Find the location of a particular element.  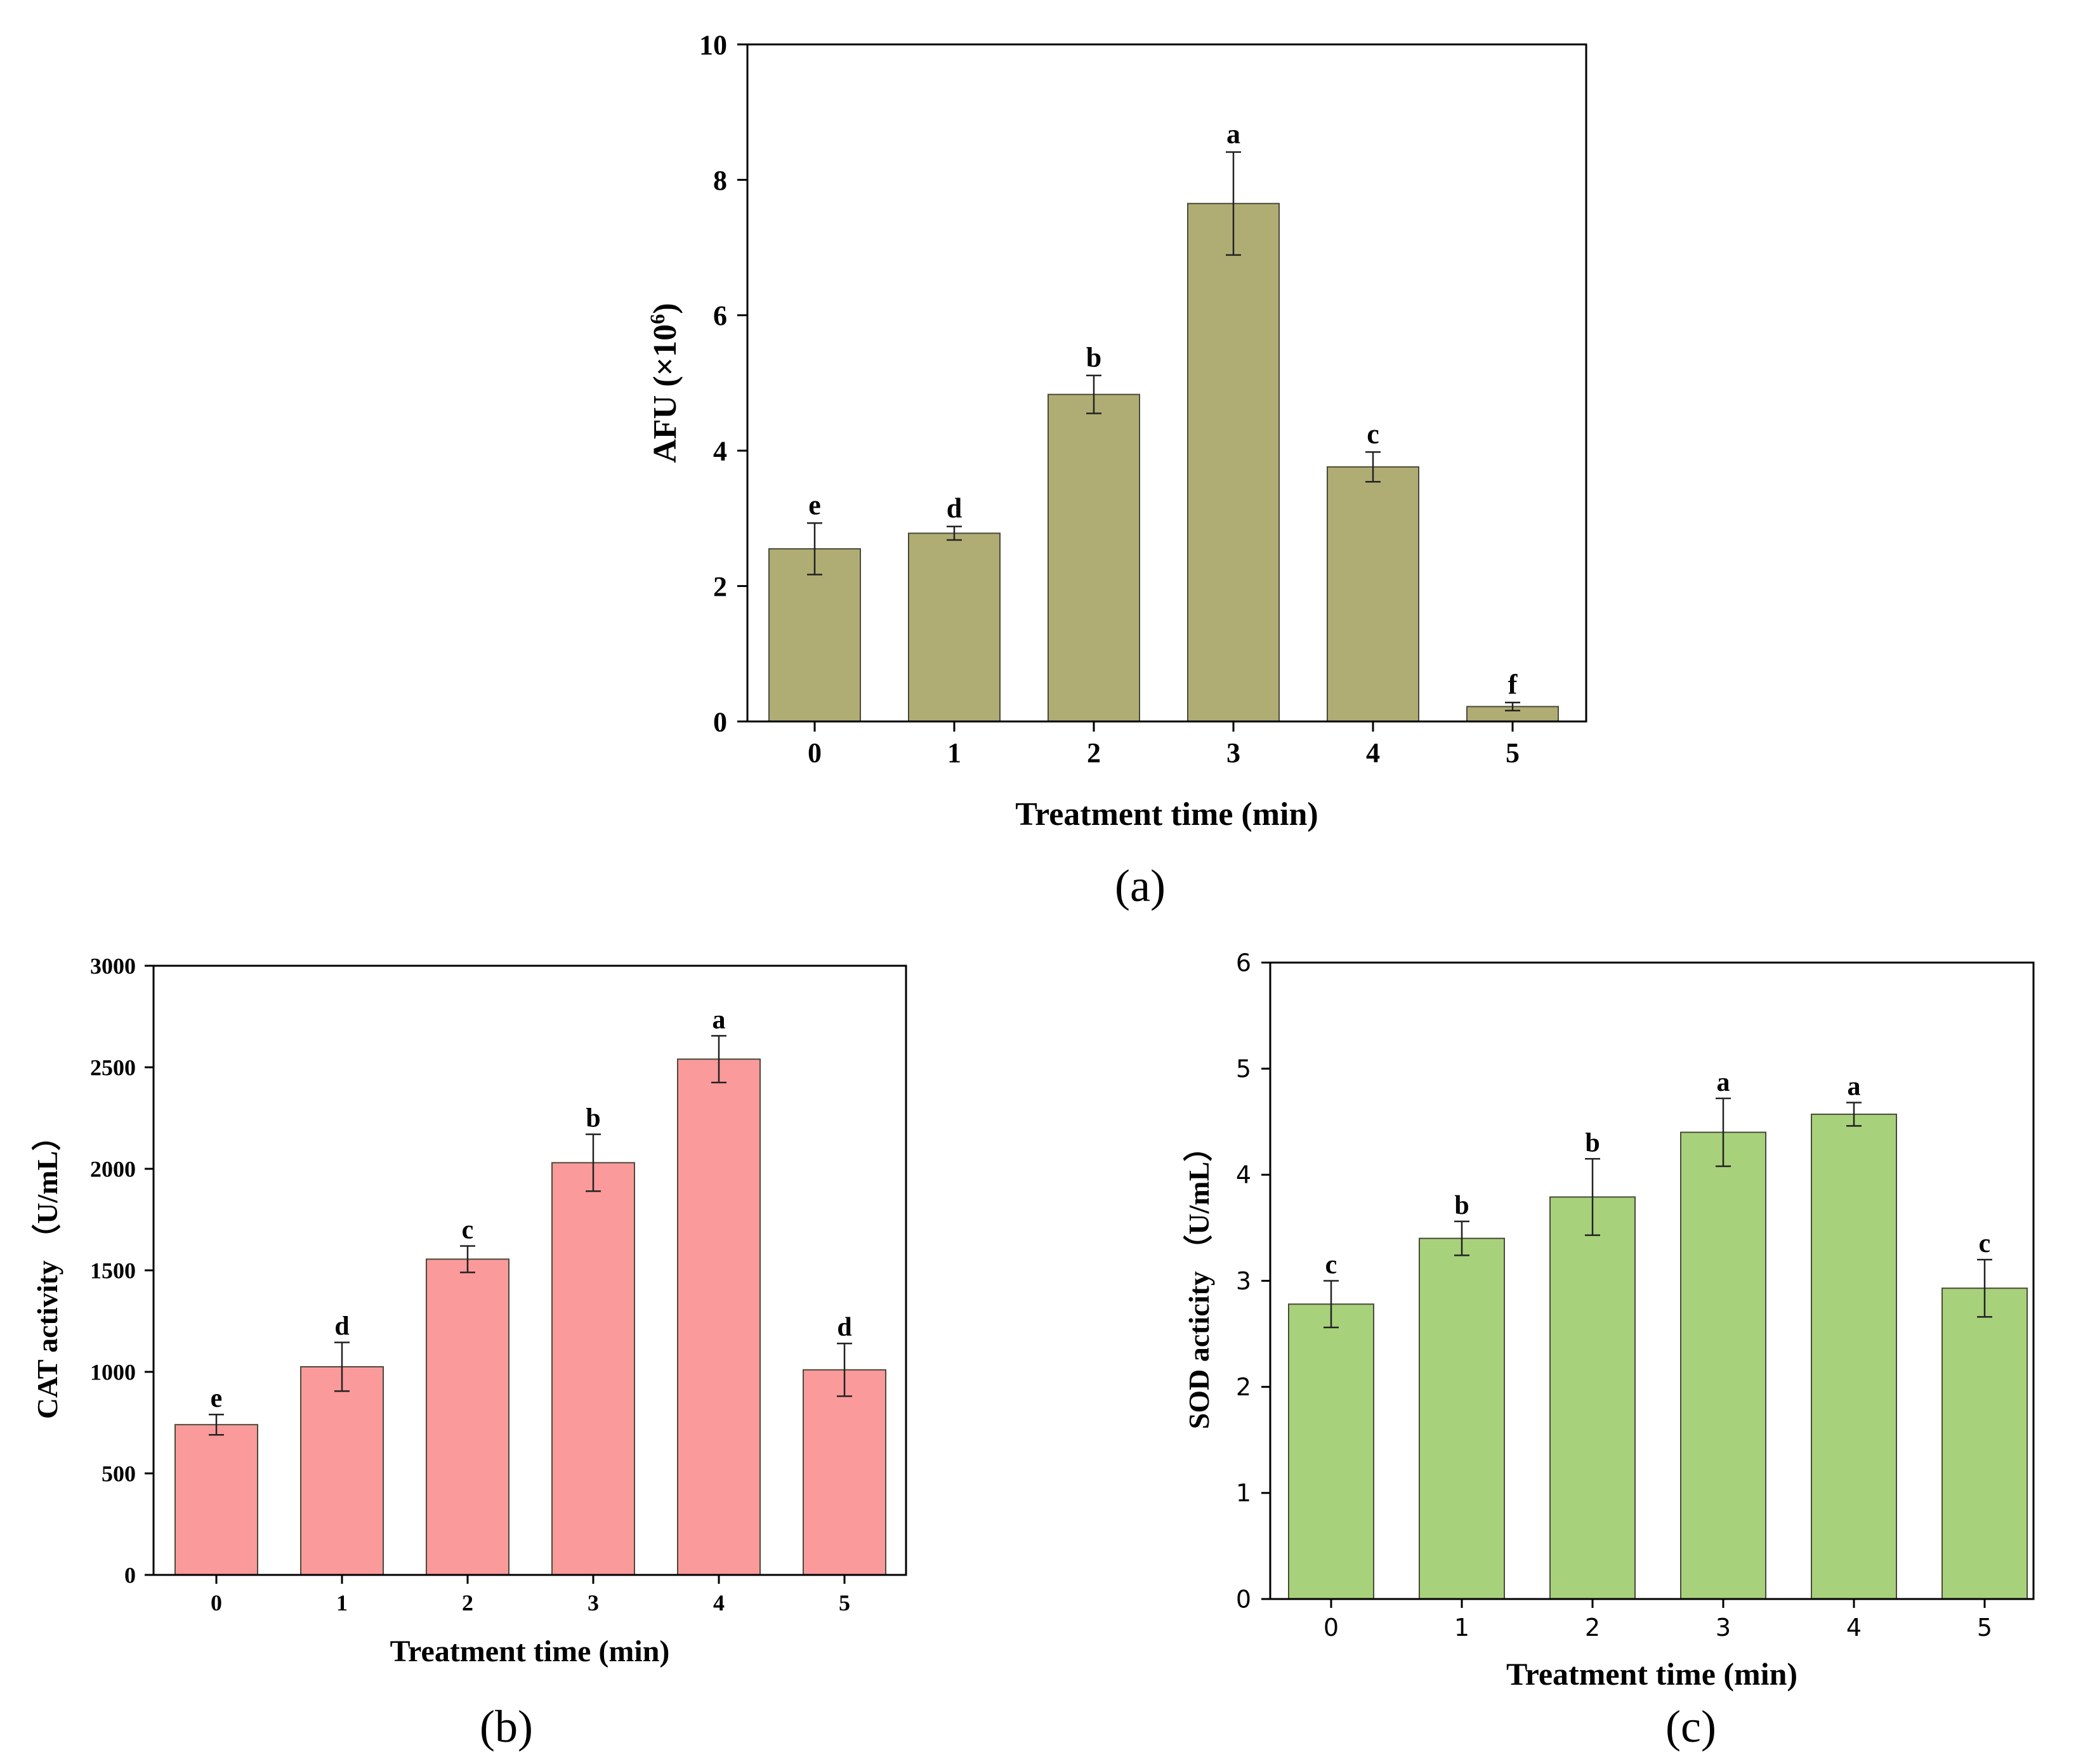

b-x-tick-label: 0 is located at coordinates (216, 1603).